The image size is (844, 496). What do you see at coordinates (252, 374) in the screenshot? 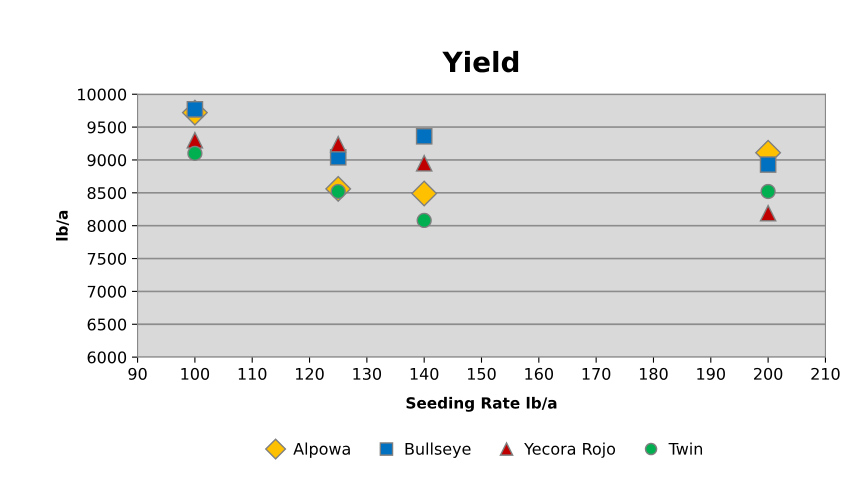
I see `x-tick-label: 110` at bounding box center [252, 374].